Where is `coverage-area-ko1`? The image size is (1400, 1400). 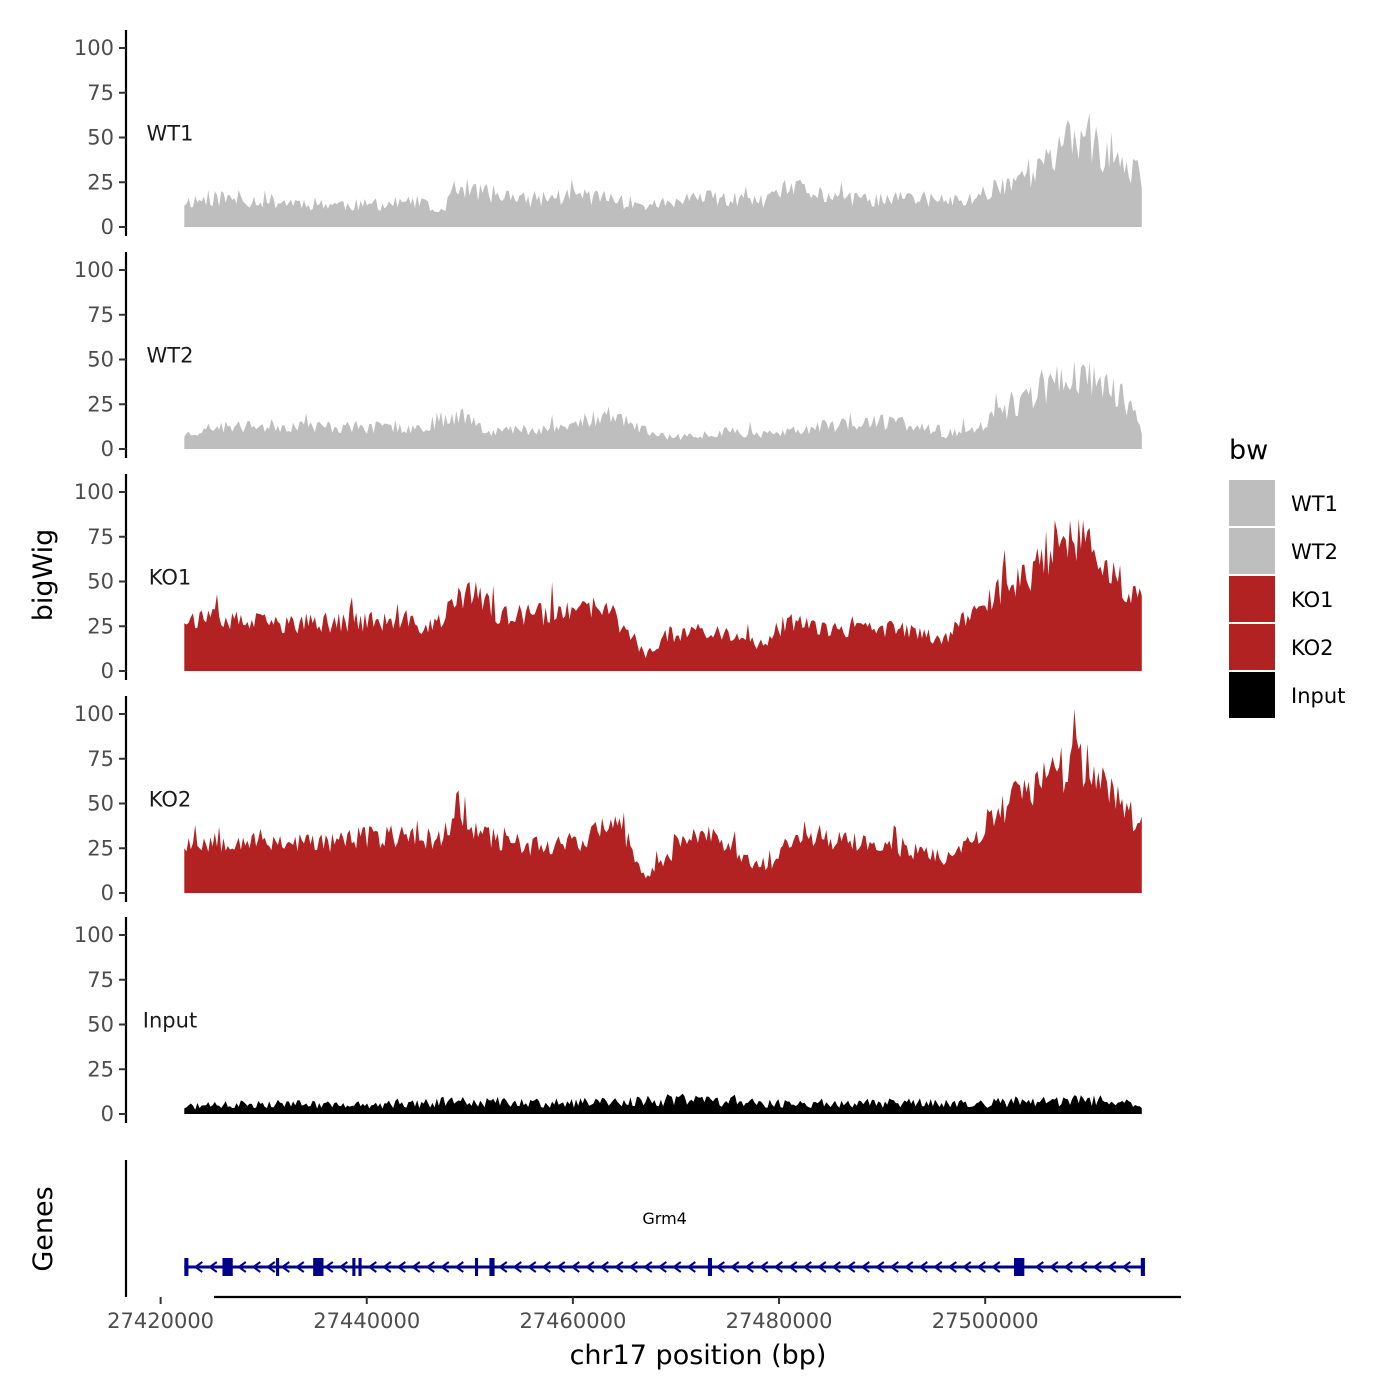
coverage-area-ko1 is located at coordinates (663, 594).